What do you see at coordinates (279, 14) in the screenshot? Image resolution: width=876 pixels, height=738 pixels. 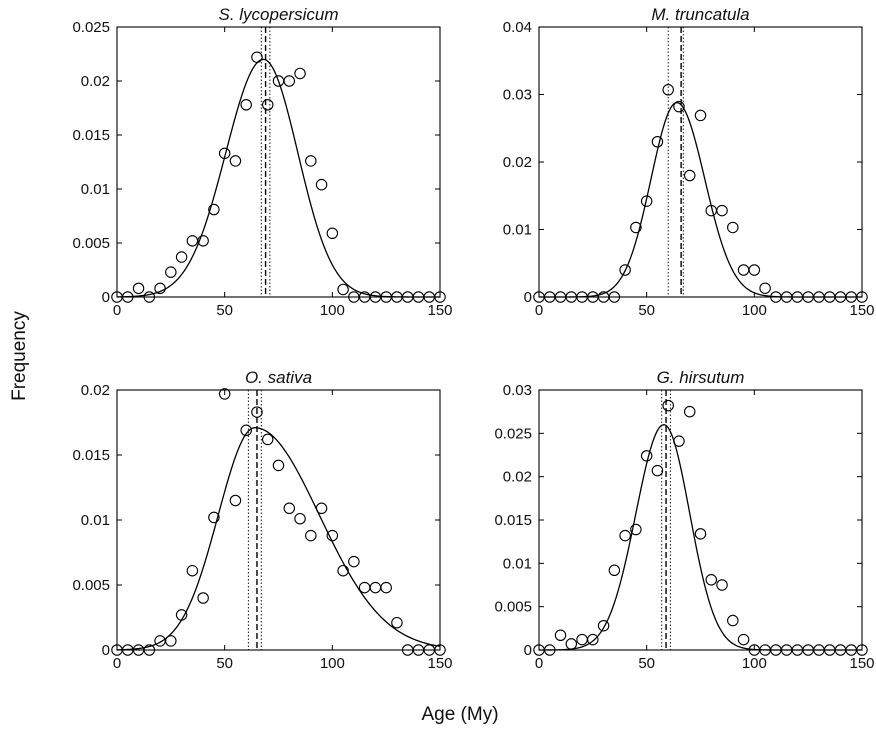 I see `chart-title: S. lycopersicum` at bounding box center [279, 14].